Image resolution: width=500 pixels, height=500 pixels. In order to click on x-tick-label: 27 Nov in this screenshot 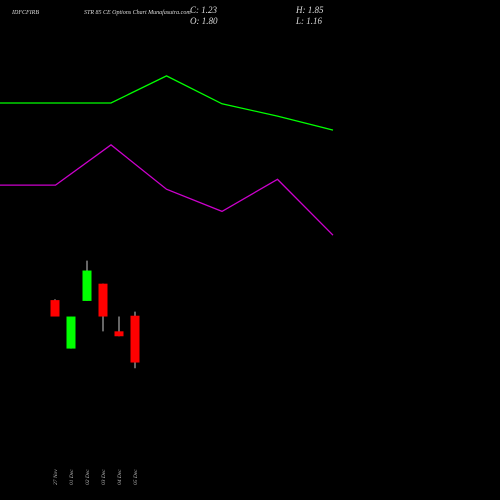, I will do `click(56, 477)`.